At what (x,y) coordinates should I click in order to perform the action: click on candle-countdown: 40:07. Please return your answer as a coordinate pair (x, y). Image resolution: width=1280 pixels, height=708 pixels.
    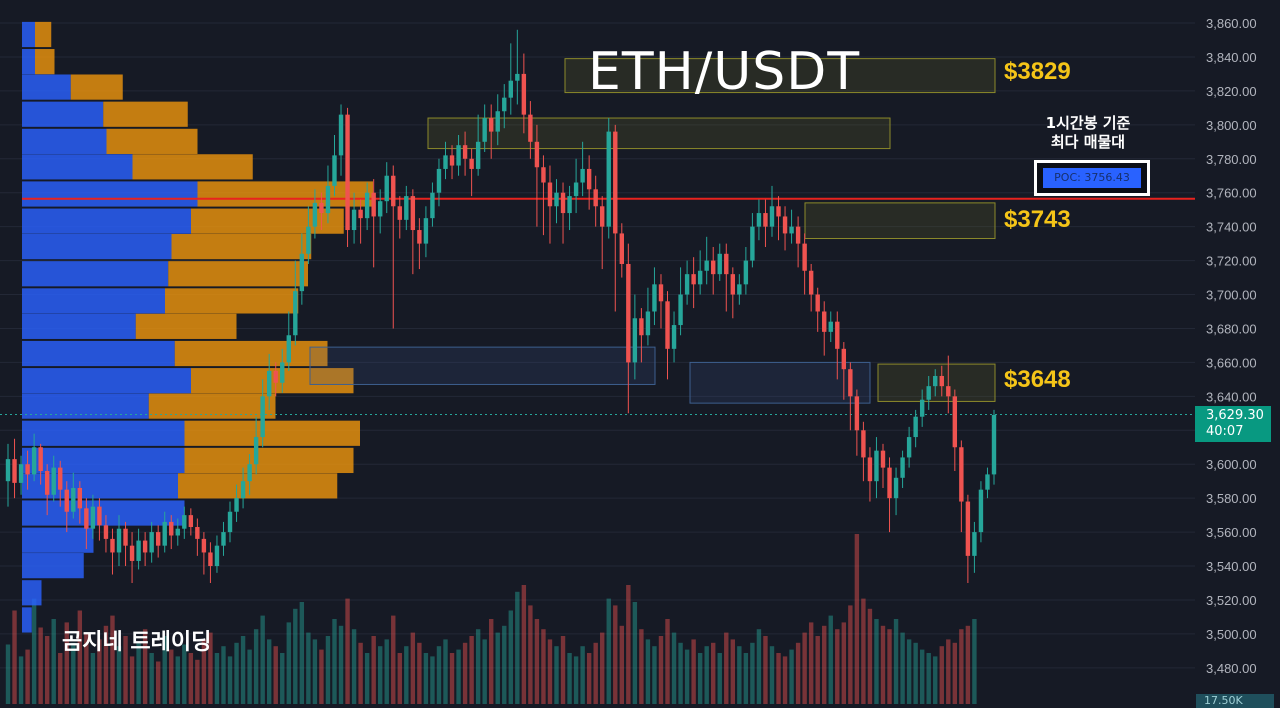
    Looking at the image, I should click on (1225, 431).